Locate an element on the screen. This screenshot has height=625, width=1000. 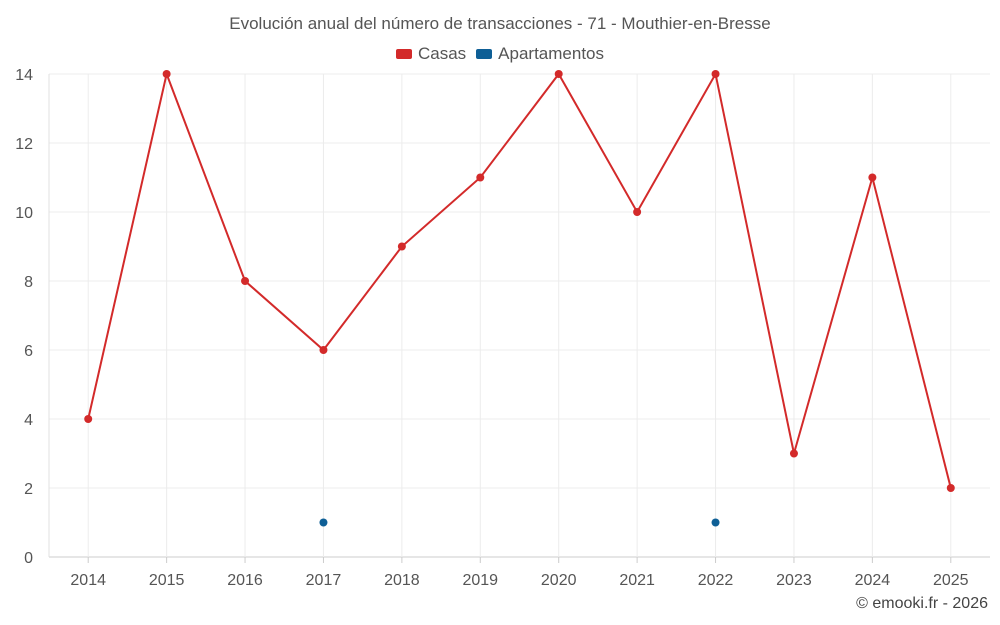
x-tick-label: 2015 is located at coordinates (167, 580).